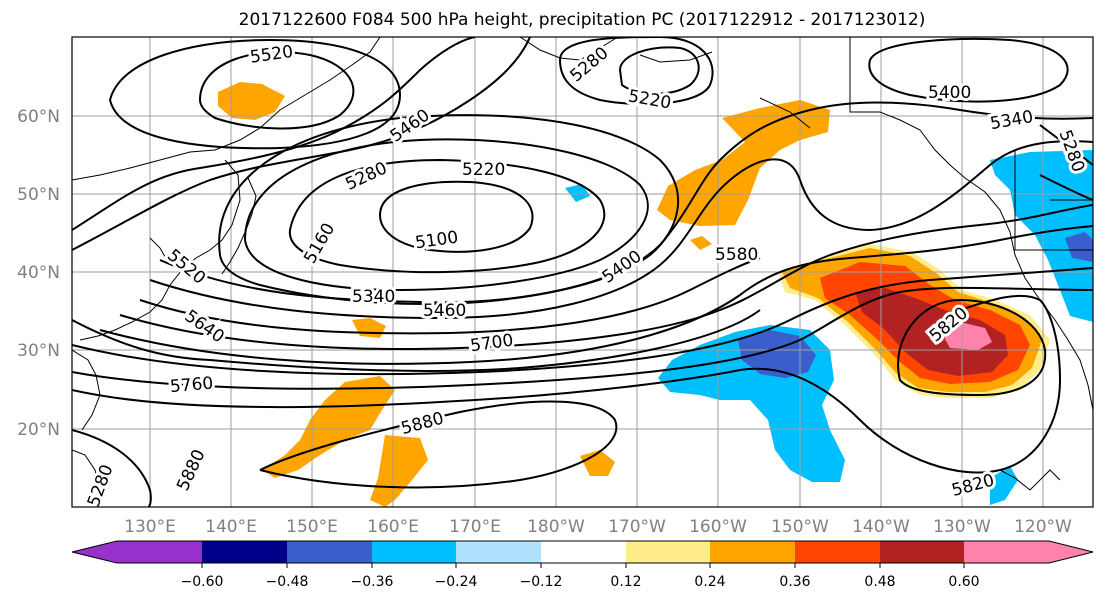  Describe the element at coordinates (962, 527) in the screenshot. I see `lon-label: 130°W` at that location.